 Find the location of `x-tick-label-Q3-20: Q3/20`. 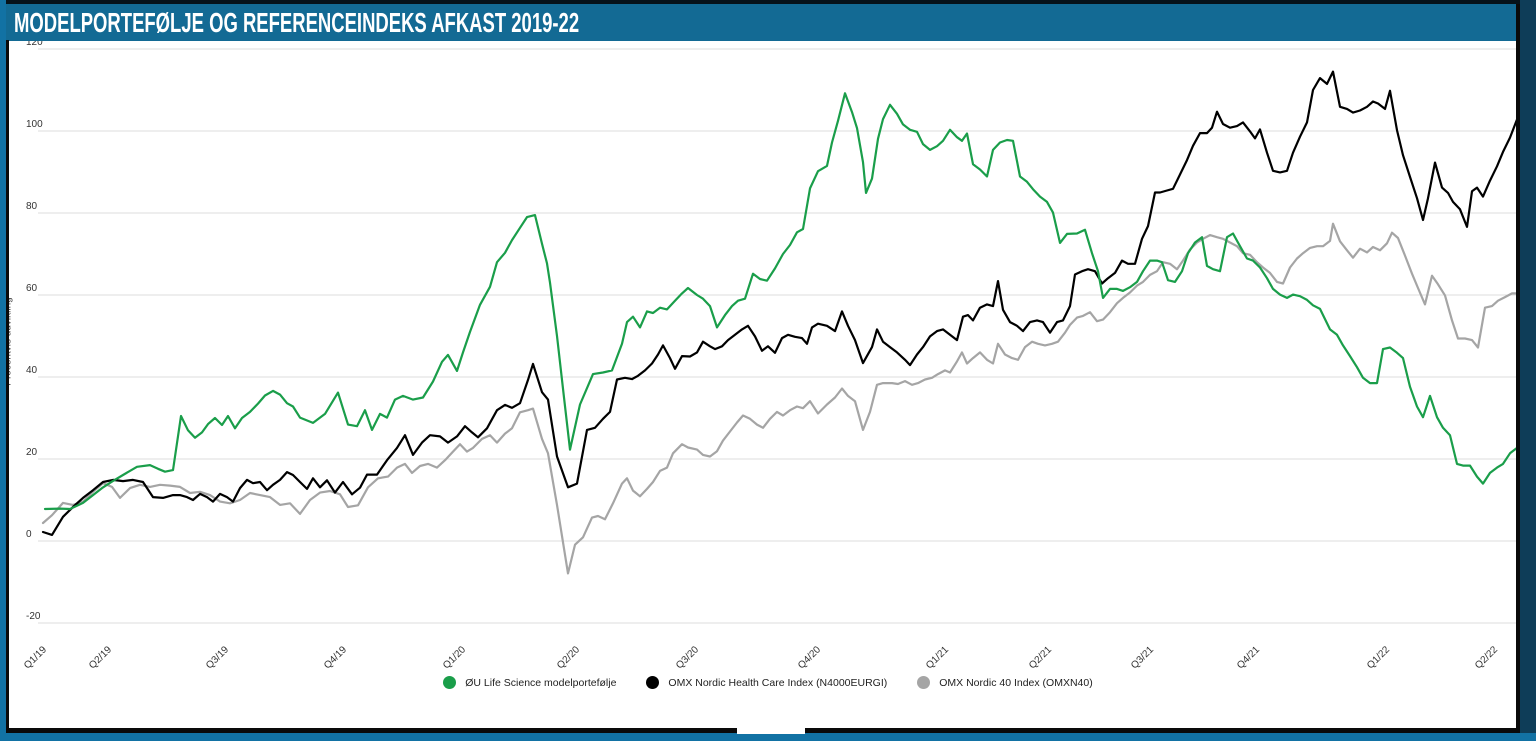

x-tick-label-Q3-20: Q3/20 is located at coordinates (687, 657).